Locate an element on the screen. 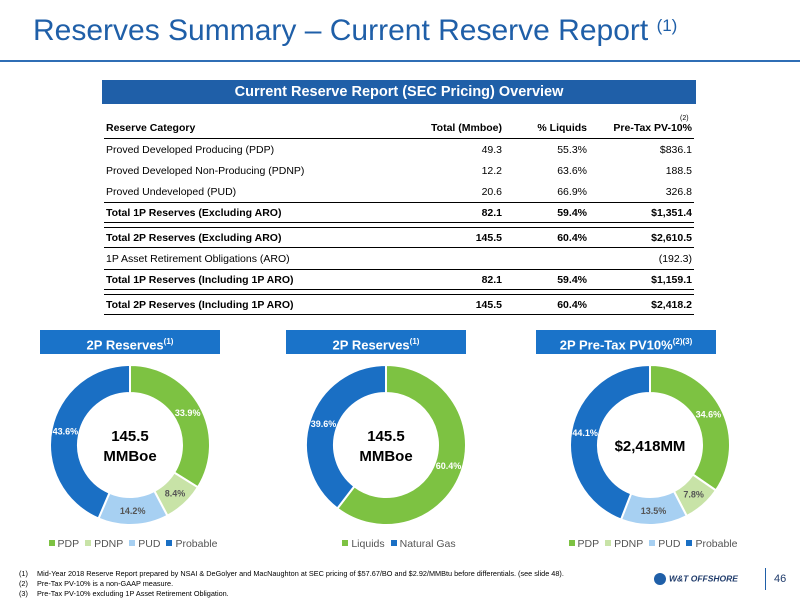  chart-title-sup: (2)(3) is located at coordinates (682, 341).